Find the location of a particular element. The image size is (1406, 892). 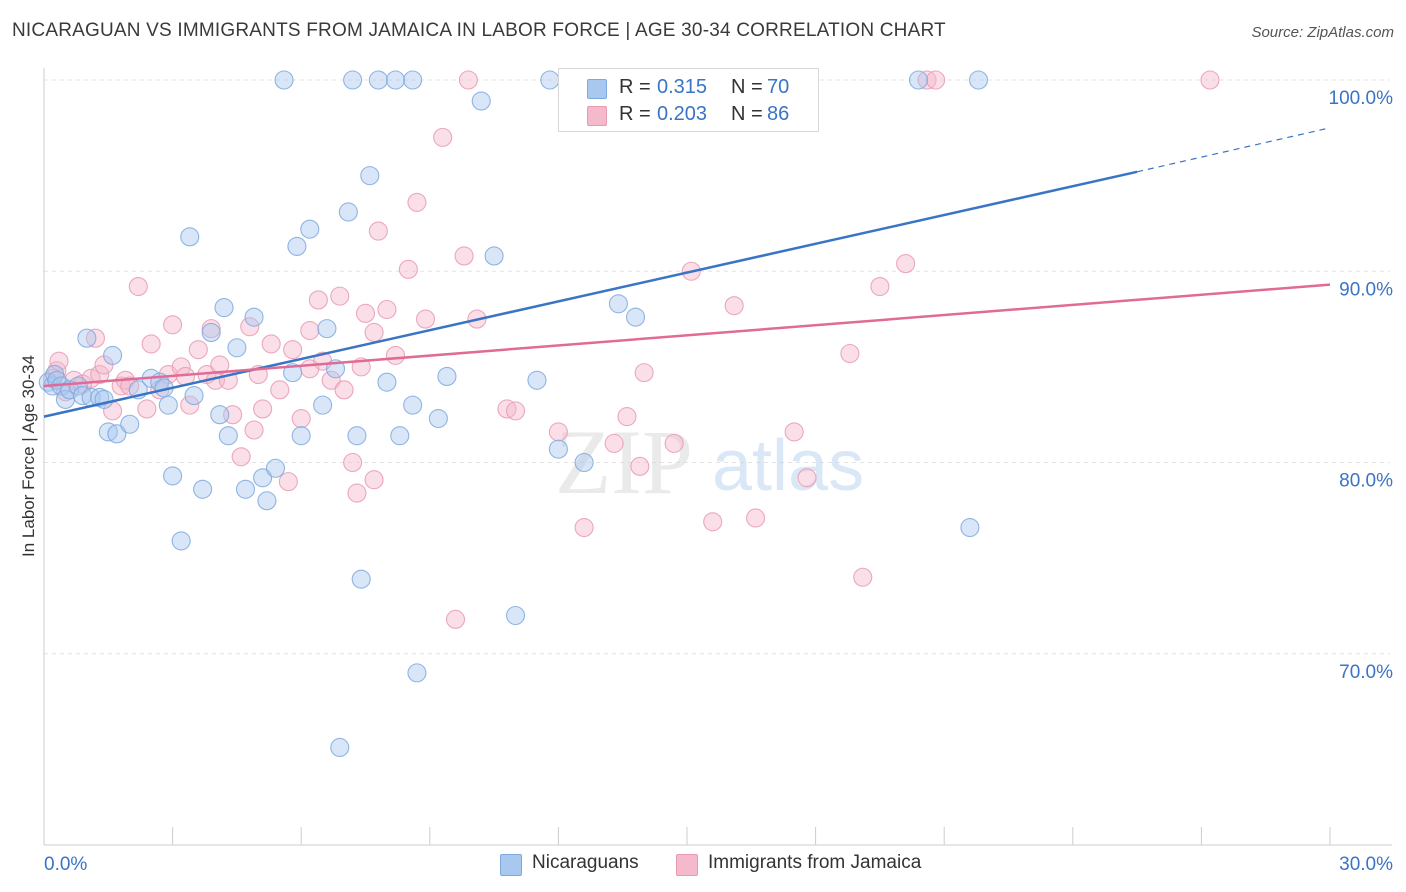

bottom-legend-swatch-pink is located at coordinates (687, 865).